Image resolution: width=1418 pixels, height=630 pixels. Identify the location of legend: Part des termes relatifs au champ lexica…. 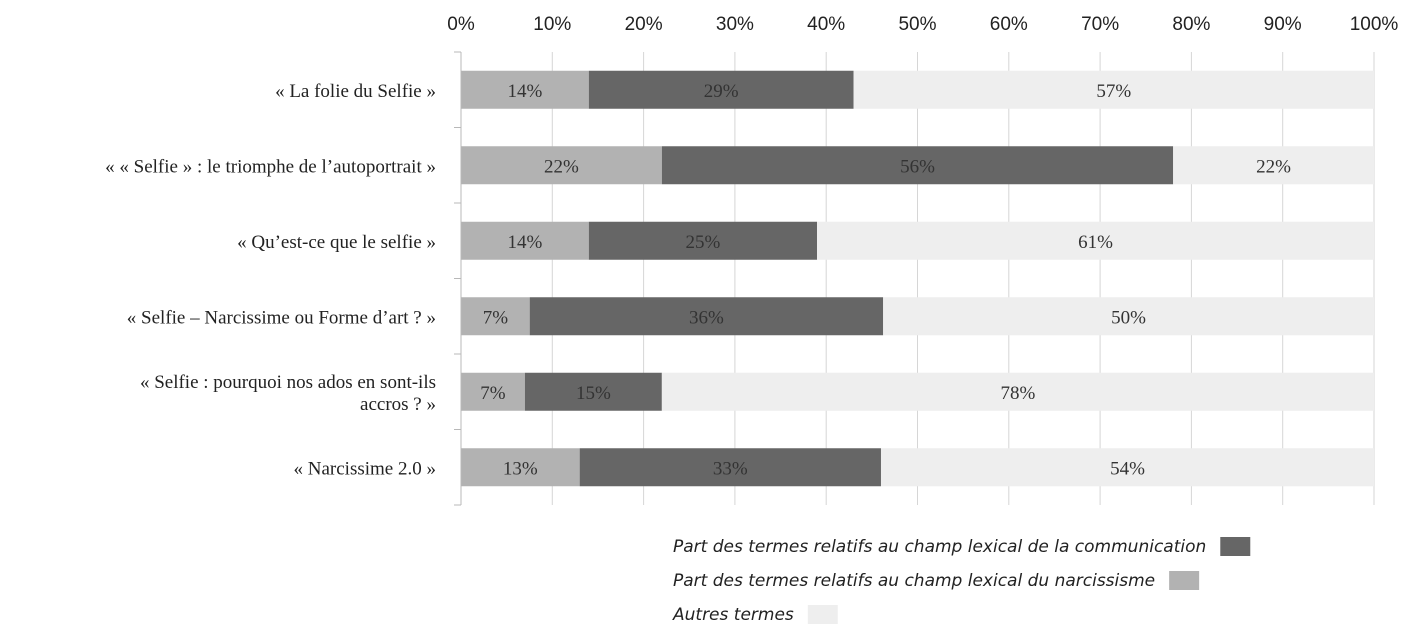
(961, 581).